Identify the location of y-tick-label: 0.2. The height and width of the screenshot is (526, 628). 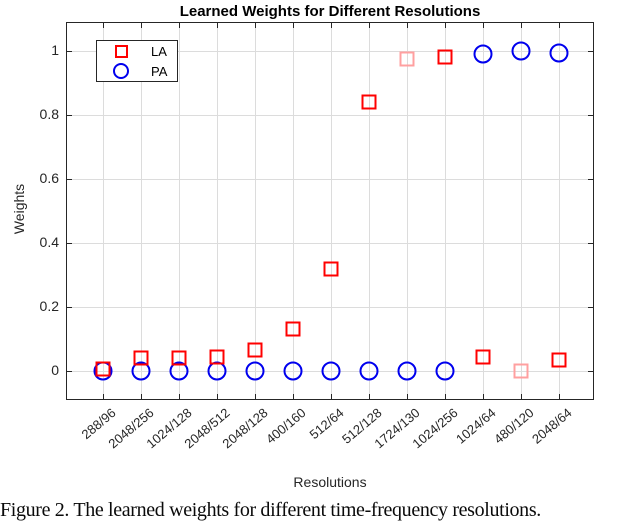
(49, 306).